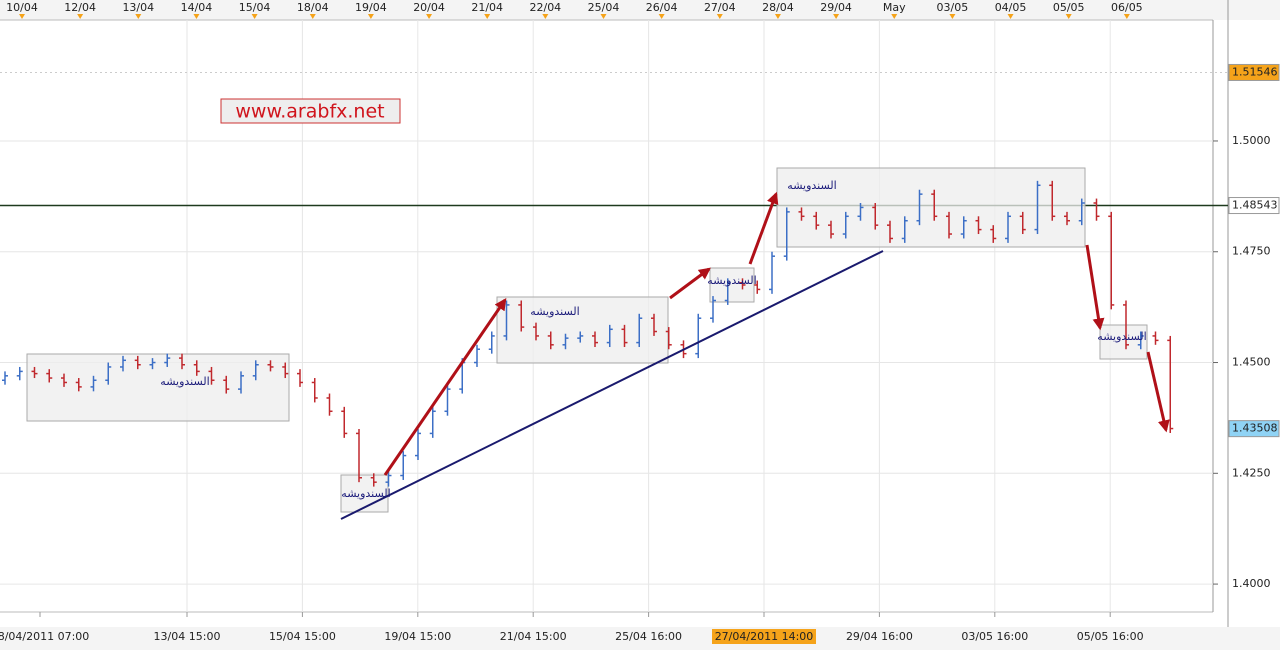 Image resolution: width=1280 pixels, height=650 pixels. Describe the element at coordinates (1251, 251) in the screenshot. I see `y-tick-label: 1.4750` at that location.